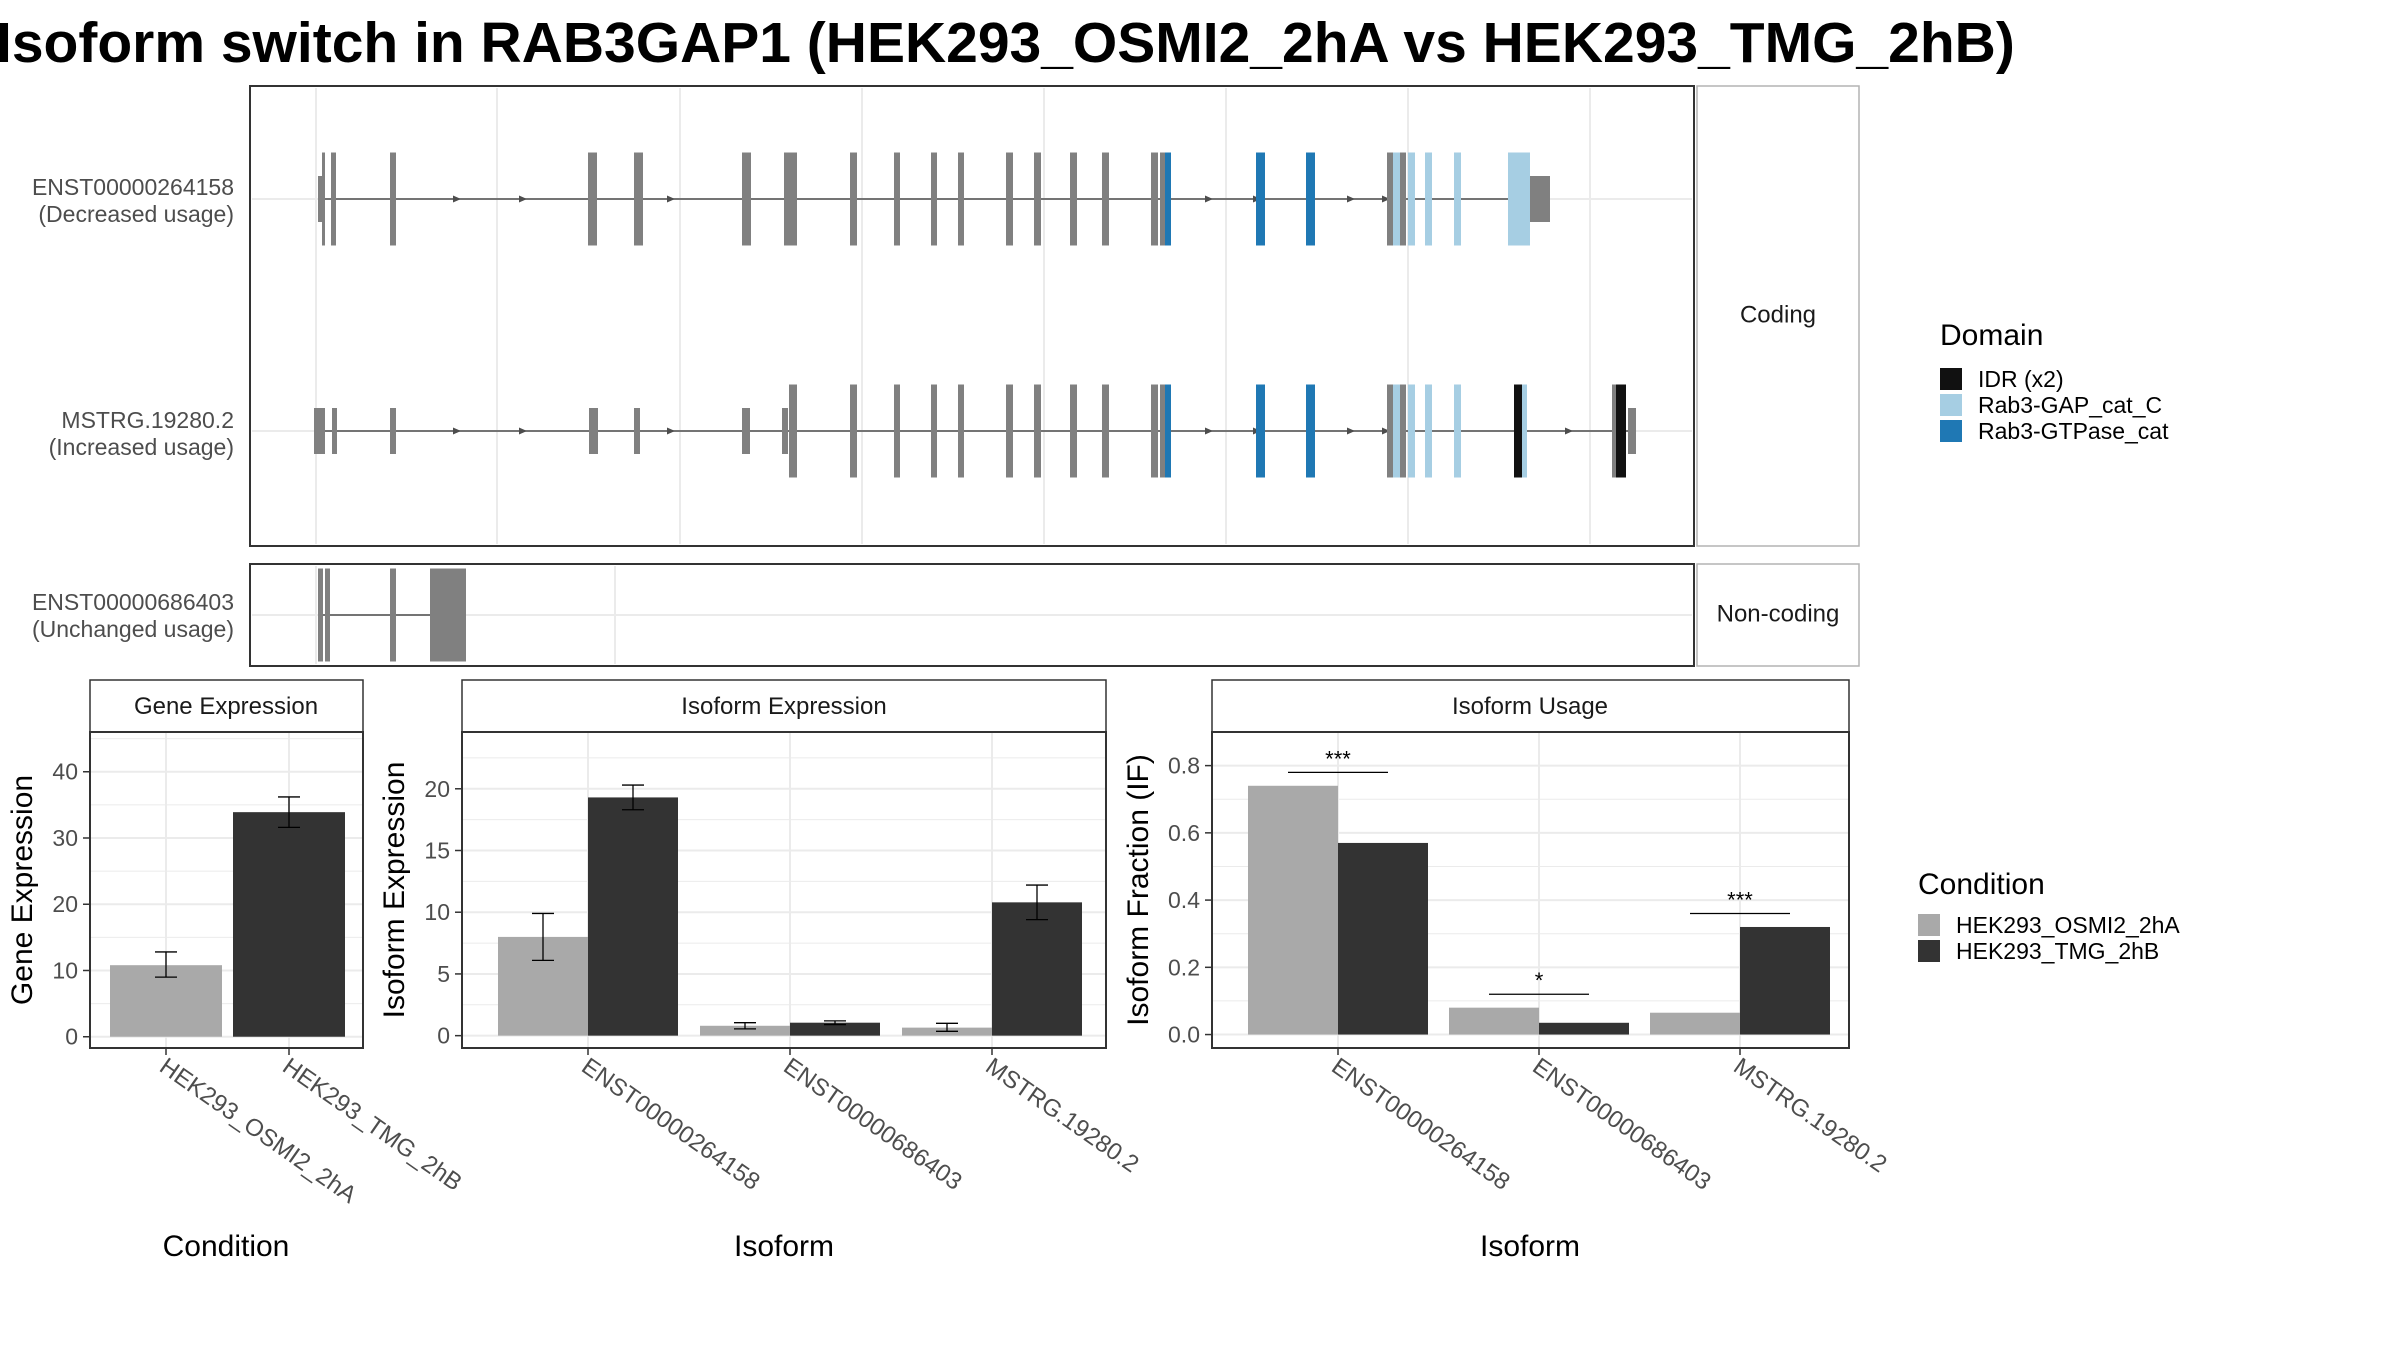 This screenshot has width=2400, height=1350. What do you see at coordinates (437, 851) in the screenshot?
I see `y-tick-label: 15` at bounding box center [437, 851].